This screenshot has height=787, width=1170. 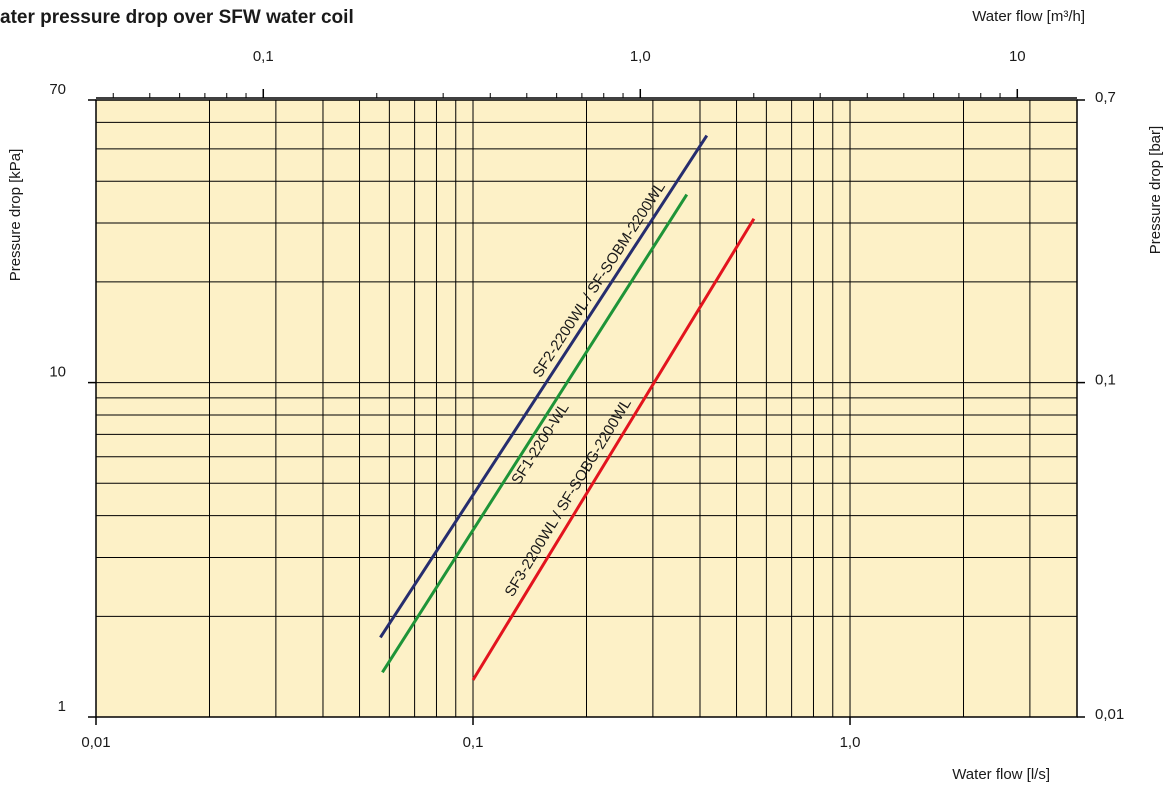 I want to click on x-tick-label: 0,01, so click(x=95, y=742).